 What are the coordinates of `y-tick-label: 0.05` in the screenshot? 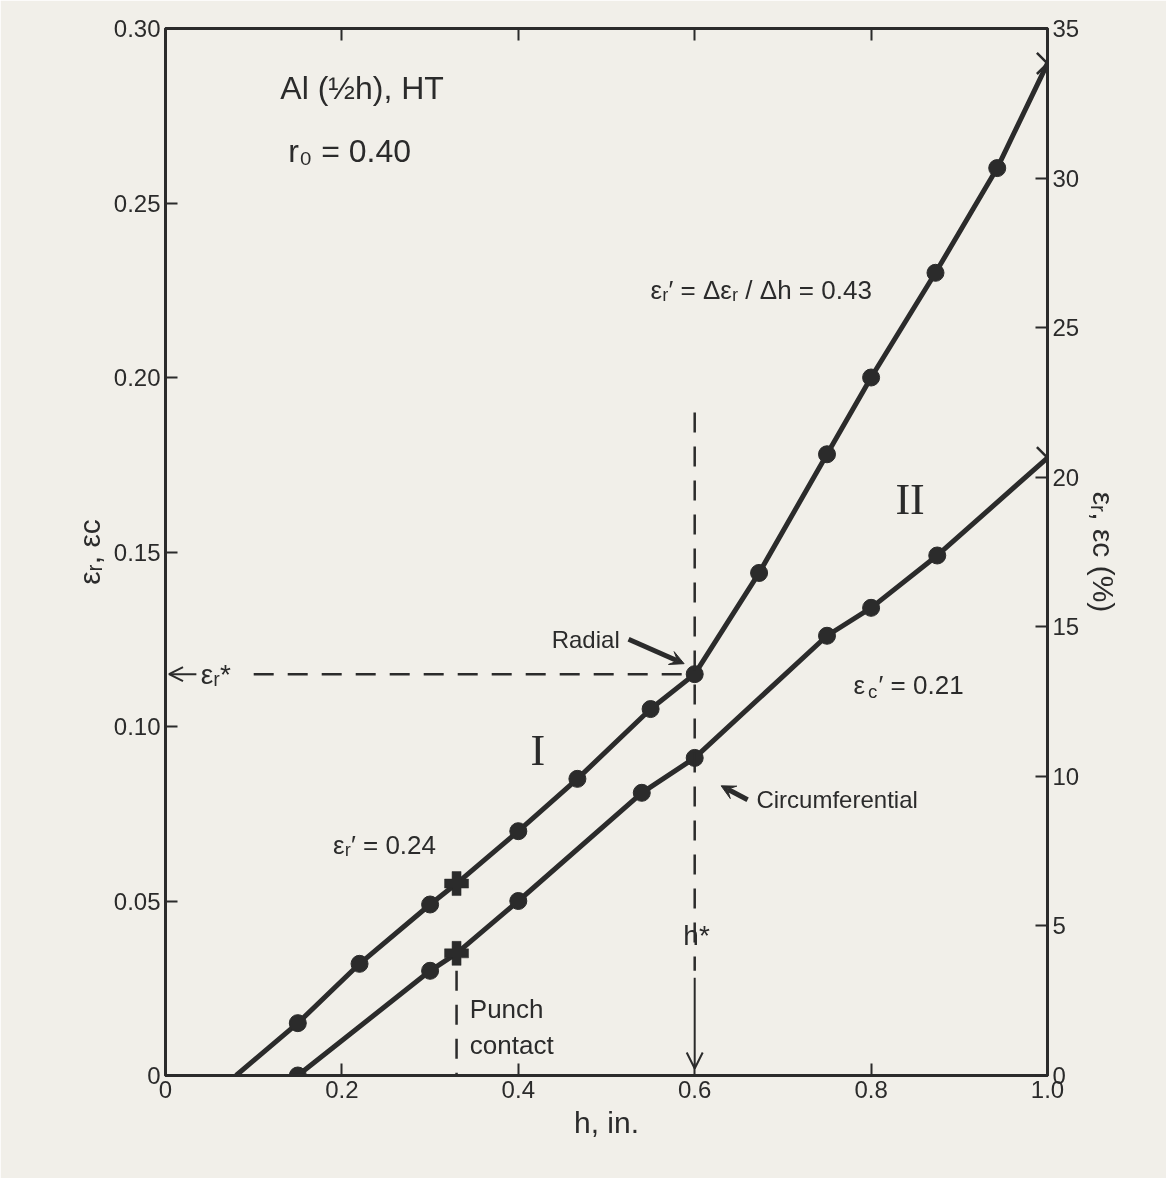 It's located at (137, 901).